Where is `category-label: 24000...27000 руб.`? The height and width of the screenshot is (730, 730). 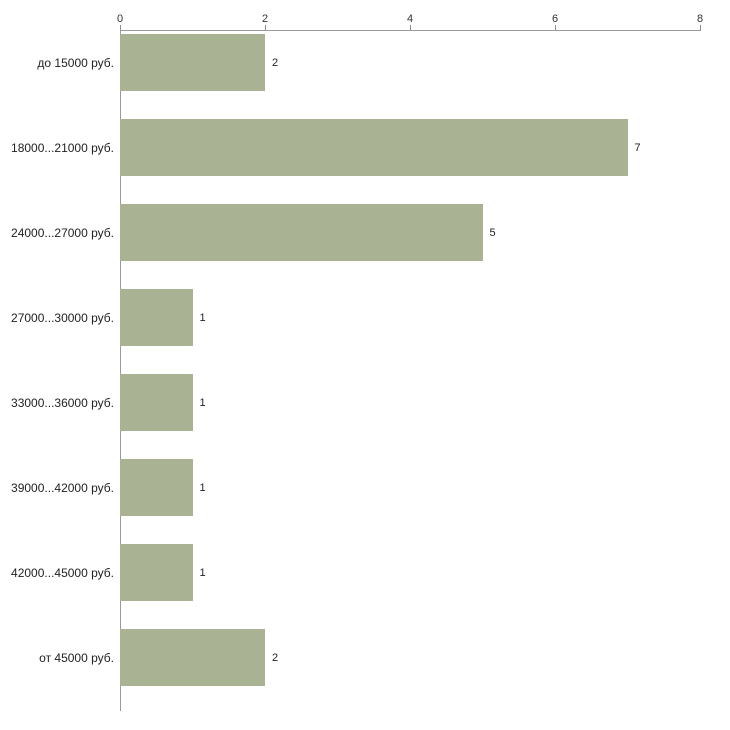
category-label: 24000...27000 руб. is located at coordinates (62, 232).